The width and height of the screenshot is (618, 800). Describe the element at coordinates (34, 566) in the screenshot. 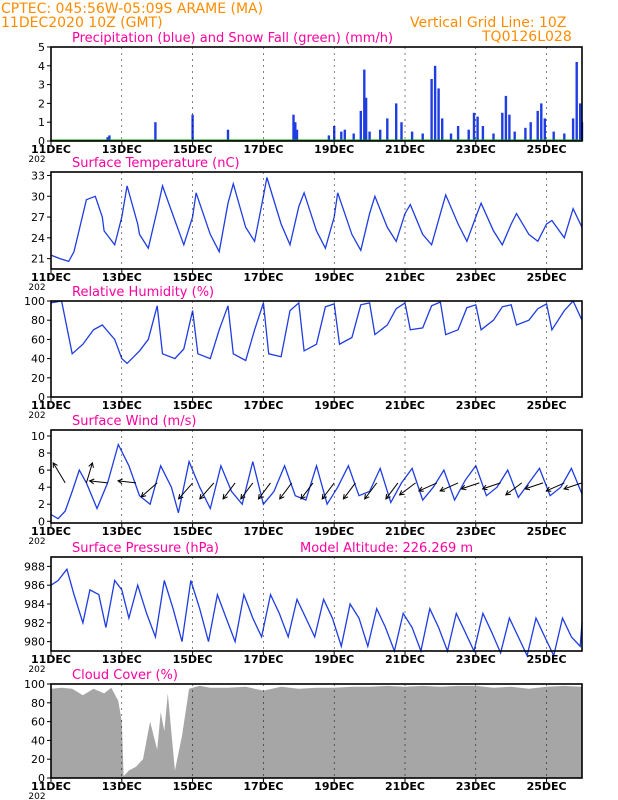

I see `y-tick-label: 988` at that location.